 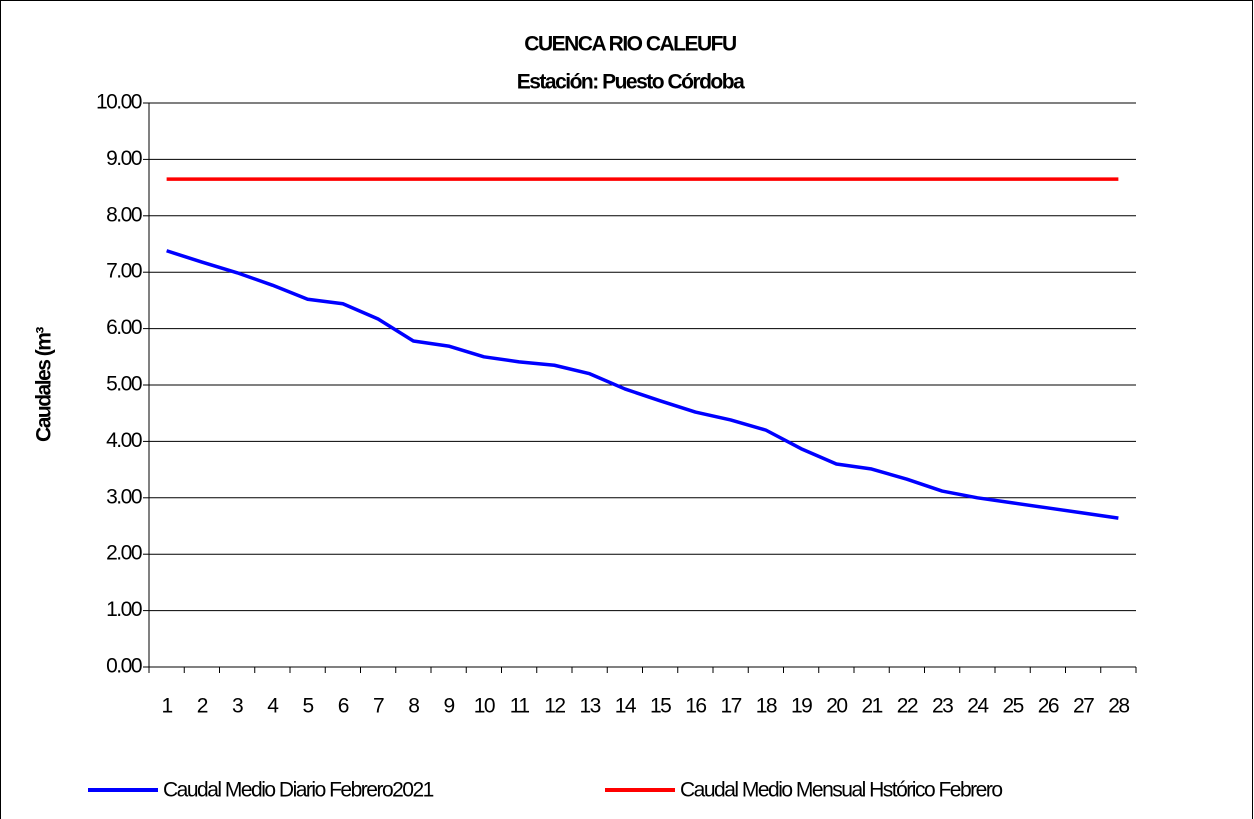 I want to click on y-tick-label: 9.00, so click(x=124, y=158).